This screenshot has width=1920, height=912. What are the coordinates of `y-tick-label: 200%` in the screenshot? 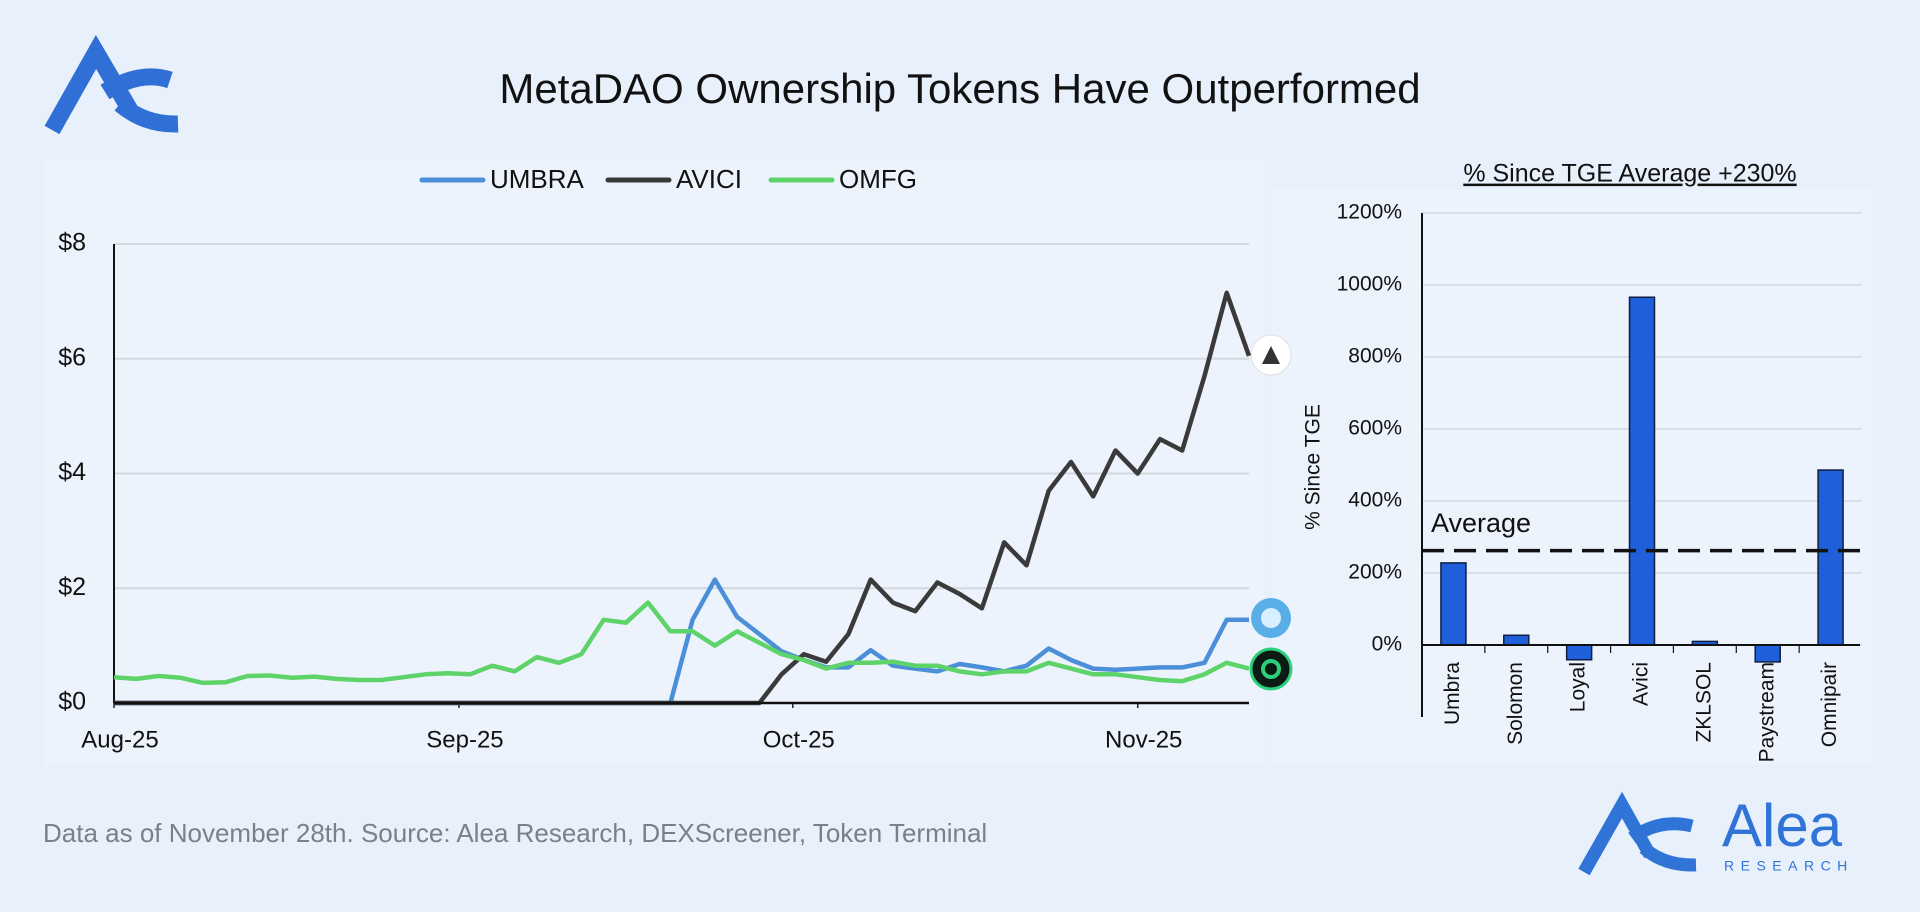 It's located at (1375, 572).